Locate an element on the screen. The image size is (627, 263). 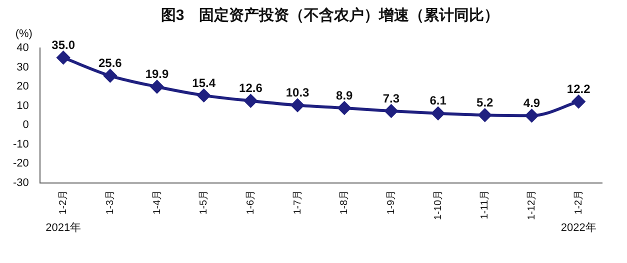
y-tick-label: -10 is located at coordinates (20, 144).